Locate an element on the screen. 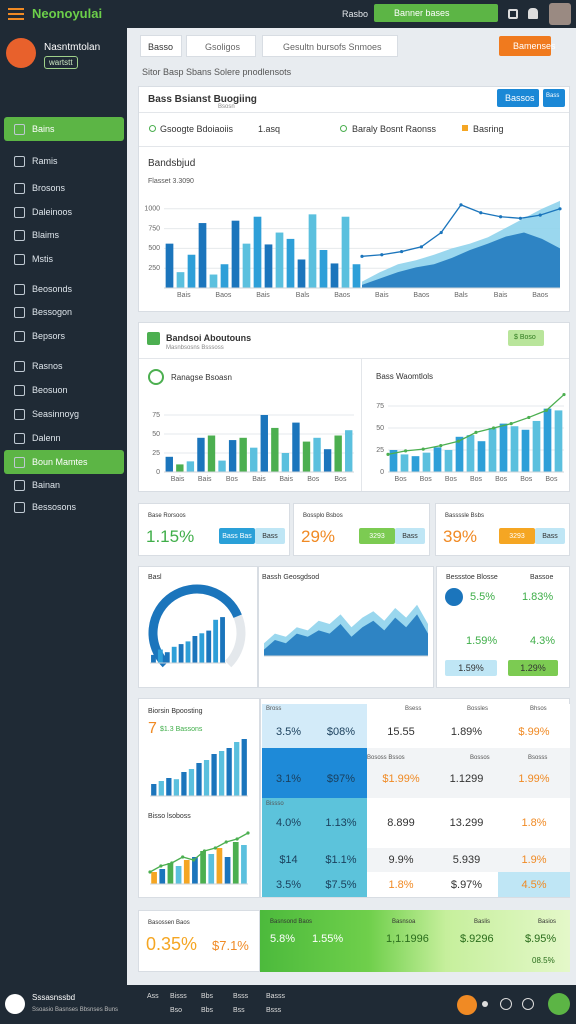  button: $ Boso is located at coordinates (526, 338).